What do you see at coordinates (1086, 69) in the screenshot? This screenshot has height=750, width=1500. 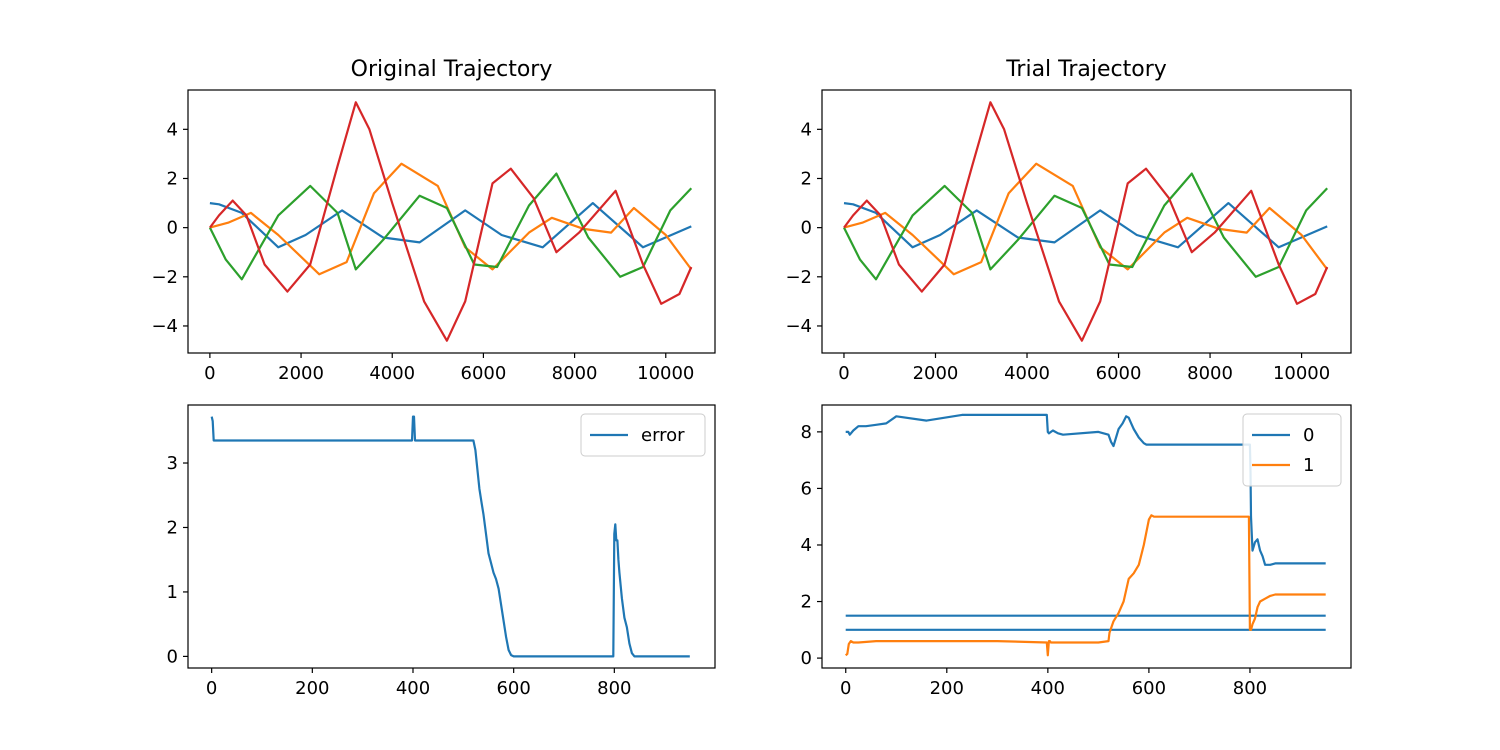 I see `chart-title: Trial Trajectory` at bounding box center [1086, 69].